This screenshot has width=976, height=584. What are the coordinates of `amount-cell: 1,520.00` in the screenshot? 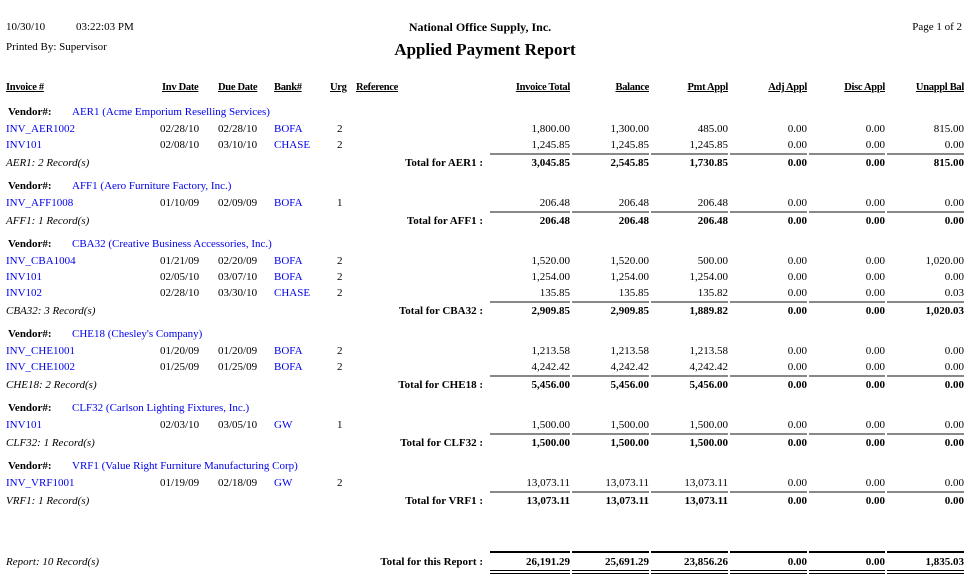 It's located at (551, 261).